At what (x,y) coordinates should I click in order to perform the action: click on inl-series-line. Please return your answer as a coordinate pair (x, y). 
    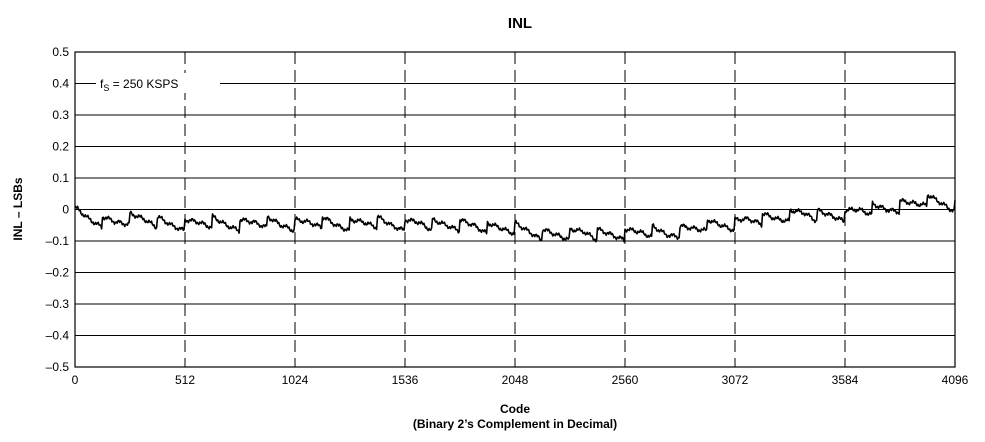
    Looking at the image, I should click on (515, 218).